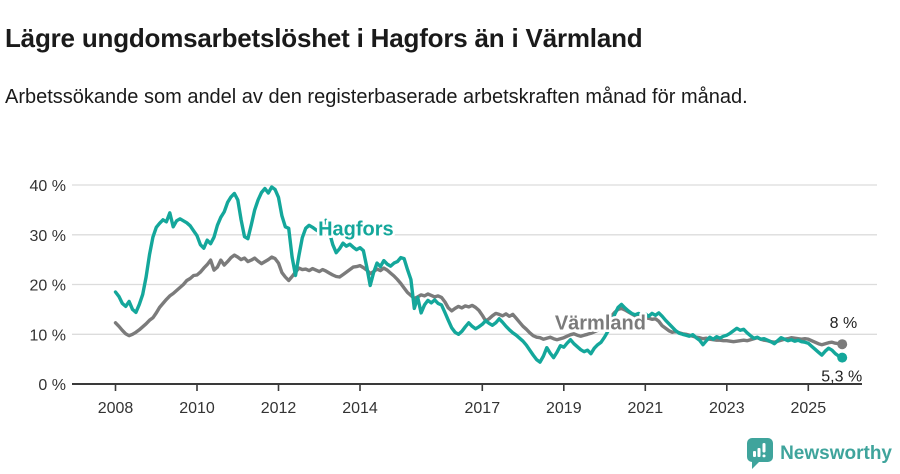 The width and height of the screenshot is (900, 474). What do you see at coordinates (48, 335) in the screenshot?
I see `y-tick-label: 10 %` at bounding box center [48, 335].